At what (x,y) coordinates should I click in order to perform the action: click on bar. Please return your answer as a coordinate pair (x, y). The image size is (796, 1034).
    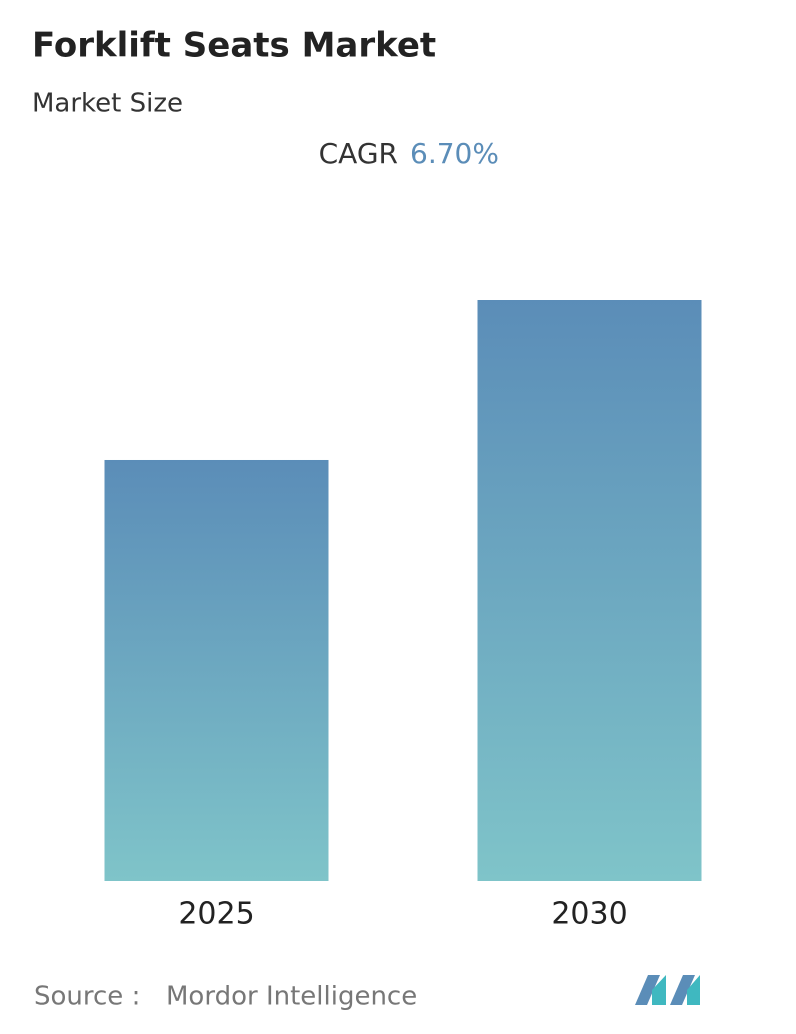
    Looking at the image, I should click on (216, 670).